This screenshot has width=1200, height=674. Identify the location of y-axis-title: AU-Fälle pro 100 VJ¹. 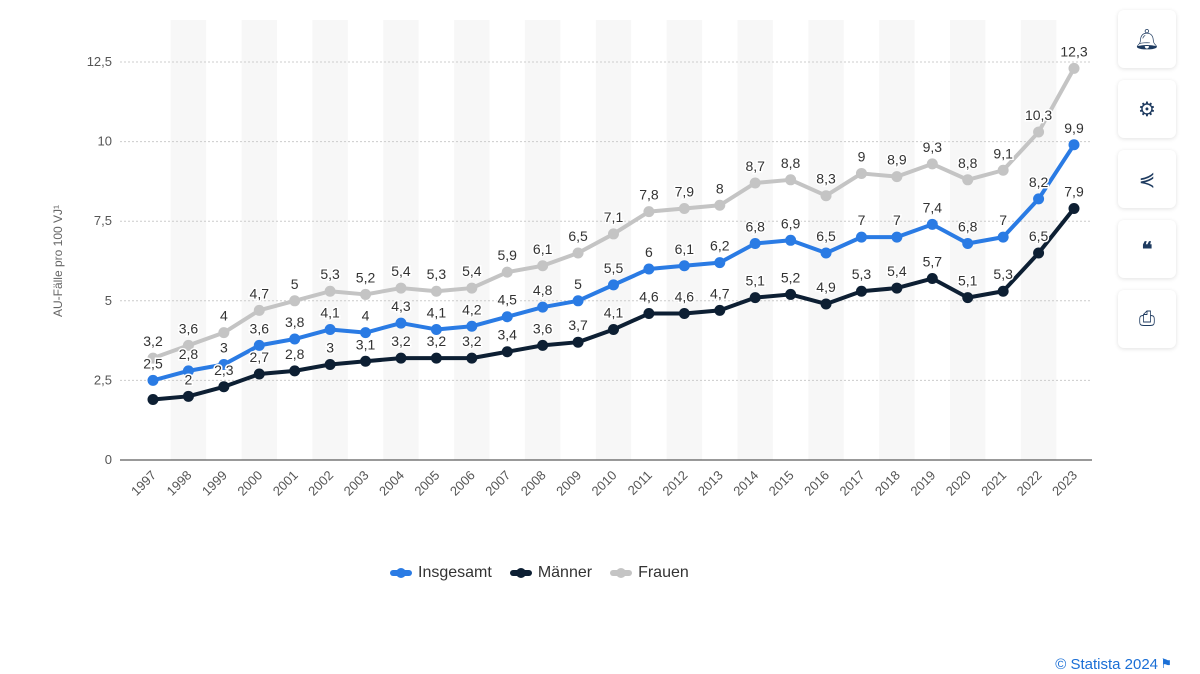
(58, 261).